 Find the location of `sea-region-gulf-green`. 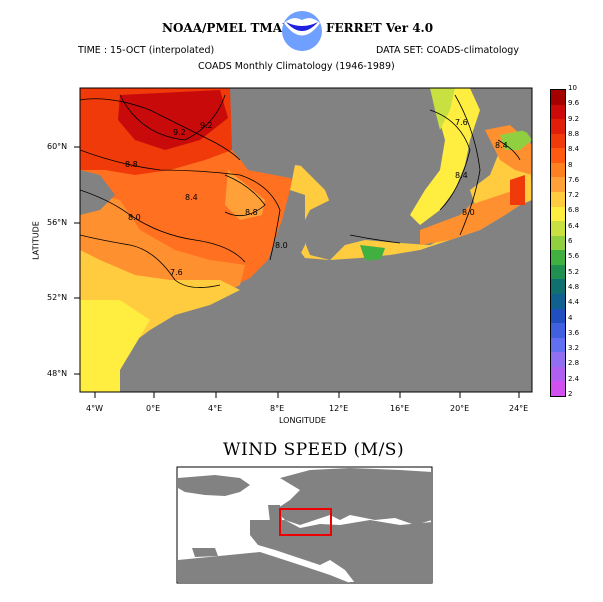

sea-region-gulf-green is located at coordinates (516, 140).